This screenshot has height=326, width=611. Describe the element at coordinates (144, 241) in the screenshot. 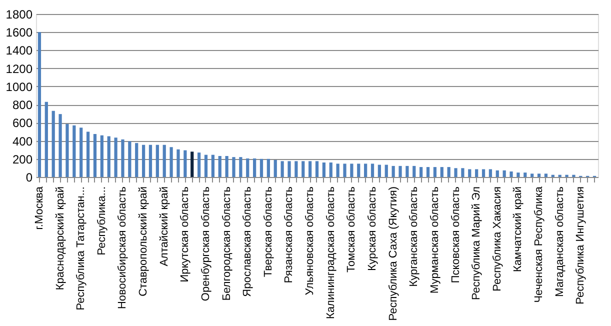

I see `x-tick-label: Ставропольский край` at that location.